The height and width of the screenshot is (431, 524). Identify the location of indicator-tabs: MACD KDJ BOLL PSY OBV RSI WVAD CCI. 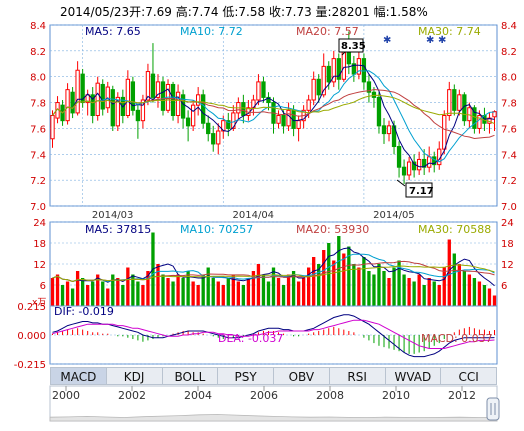
(273, 376).